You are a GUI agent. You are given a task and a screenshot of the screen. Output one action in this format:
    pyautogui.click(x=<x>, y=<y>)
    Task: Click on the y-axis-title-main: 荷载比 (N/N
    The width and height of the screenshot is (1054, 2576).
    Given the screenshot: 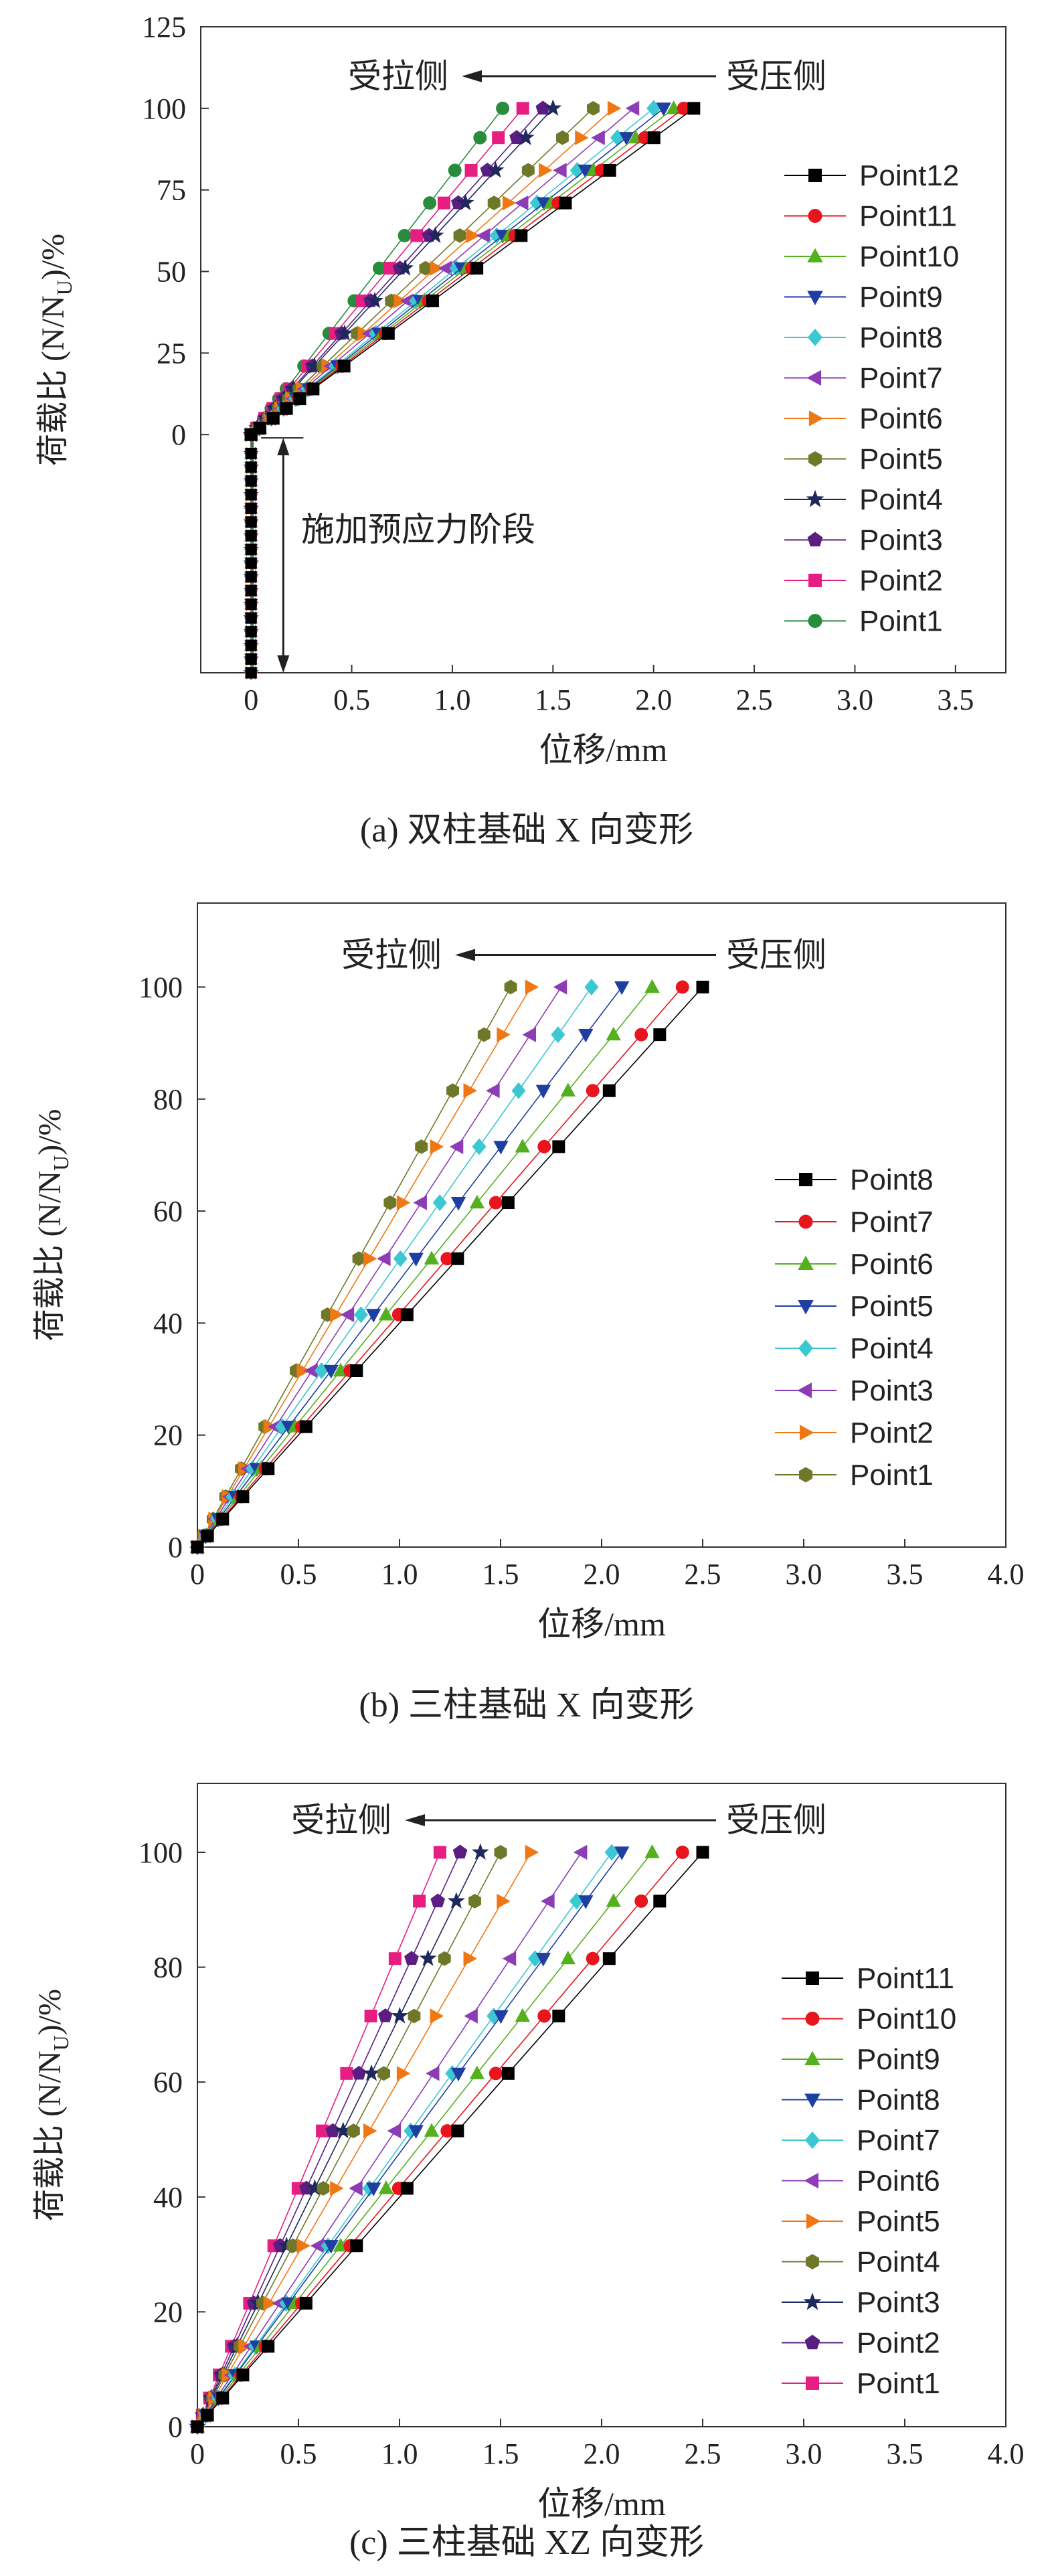 What is the action you would take?
    pyautogui.click(x=50, y=2136)
    